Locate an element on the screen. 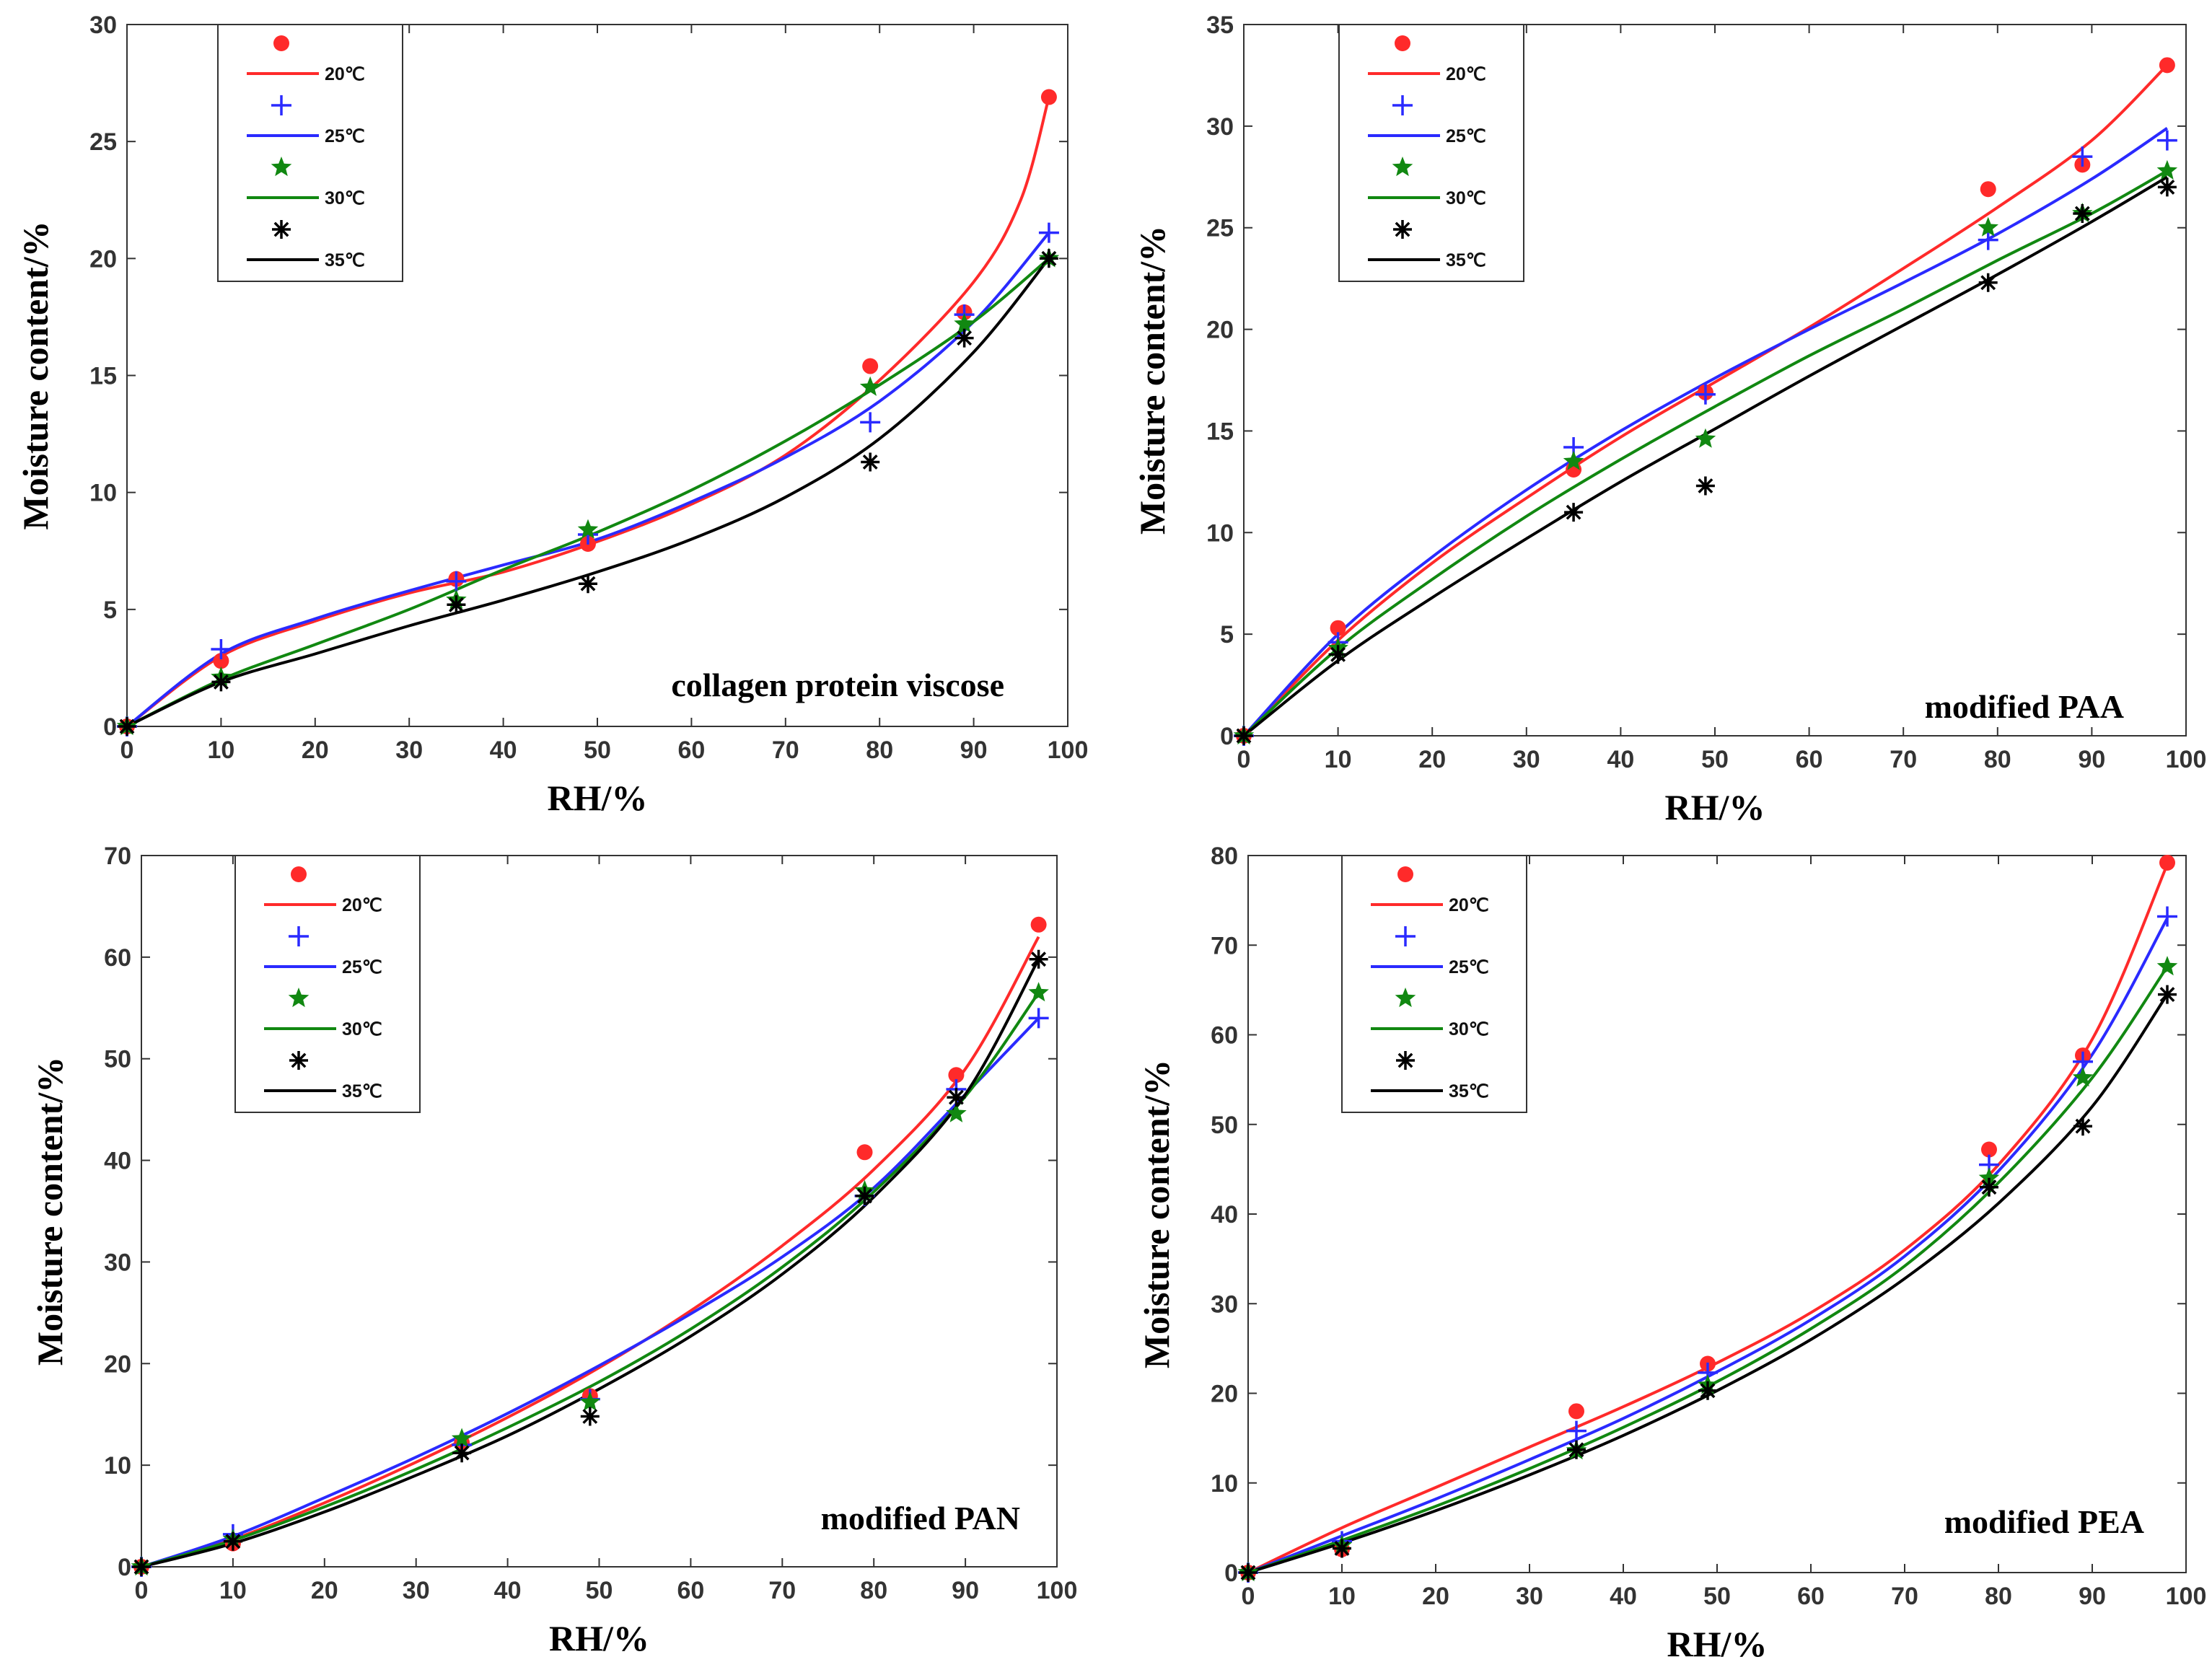 This screenshot has width=2212, height=1675. panel-title: modified PEA is located at coordinates (2044, 1521).